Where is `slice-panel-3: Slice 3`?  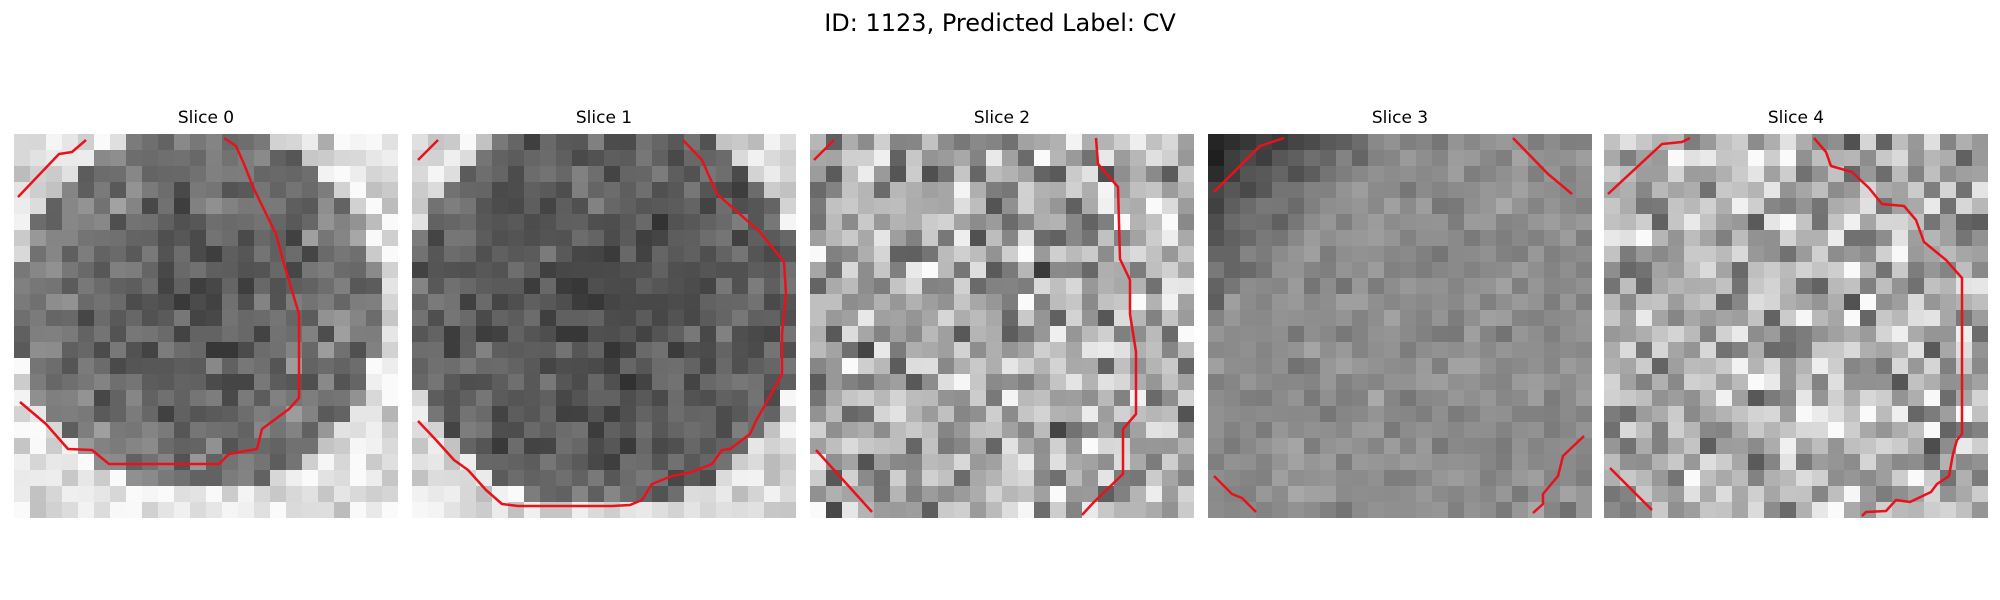 slice-panel-3: Slice 3 is located at coordinates (1400, 313).